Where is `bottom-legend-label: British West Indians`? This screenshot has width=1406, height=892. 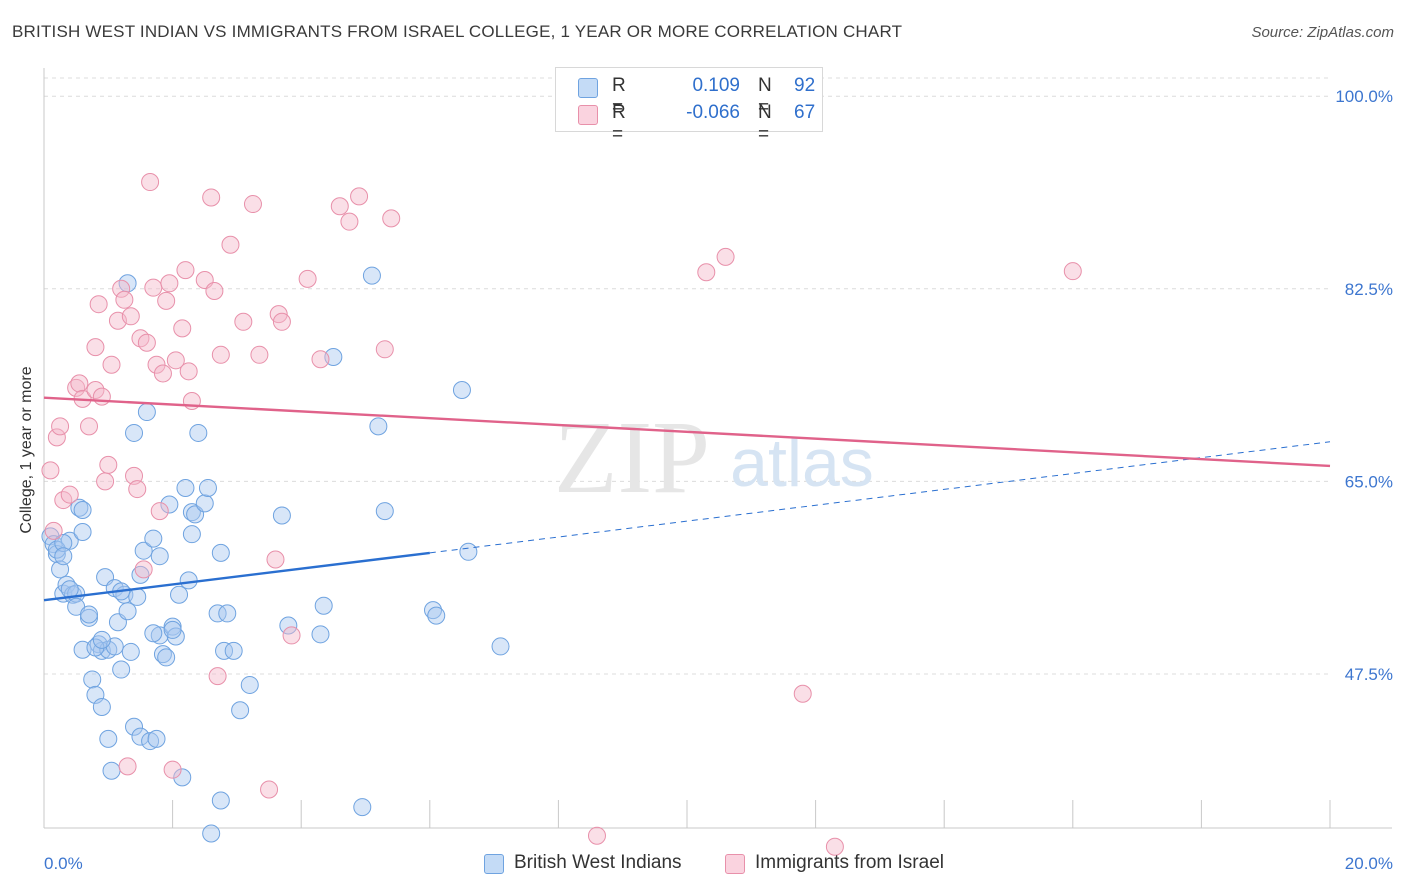
bottom-legend-label: British West Indians is located at coordinates (598, 862).